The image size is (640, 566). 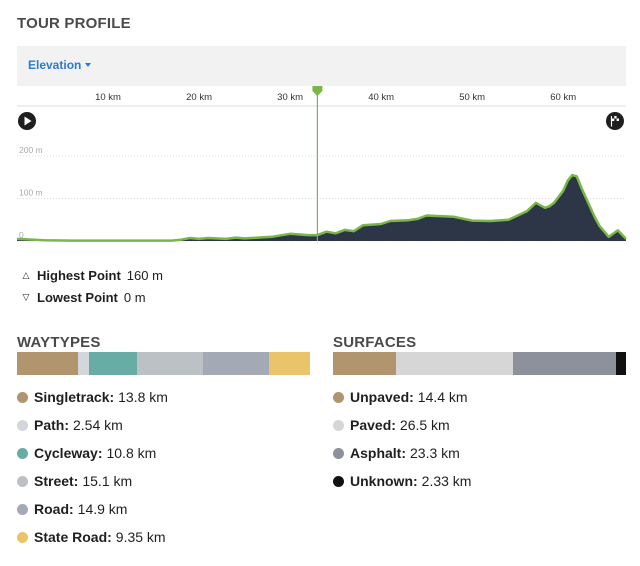 I want to click on metric-dropdown: Elevation, so click(x=60, y=65).